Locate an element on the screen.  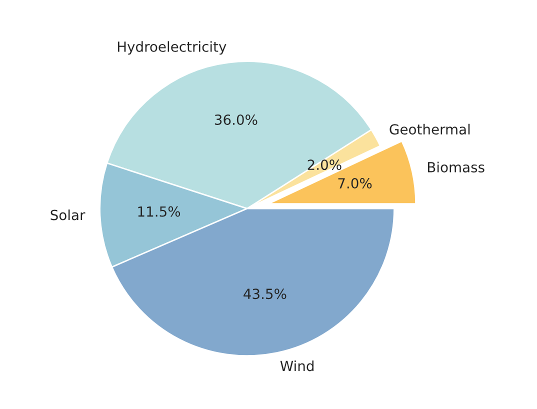
slice-label: Wind is located at coordinates (297, 366).